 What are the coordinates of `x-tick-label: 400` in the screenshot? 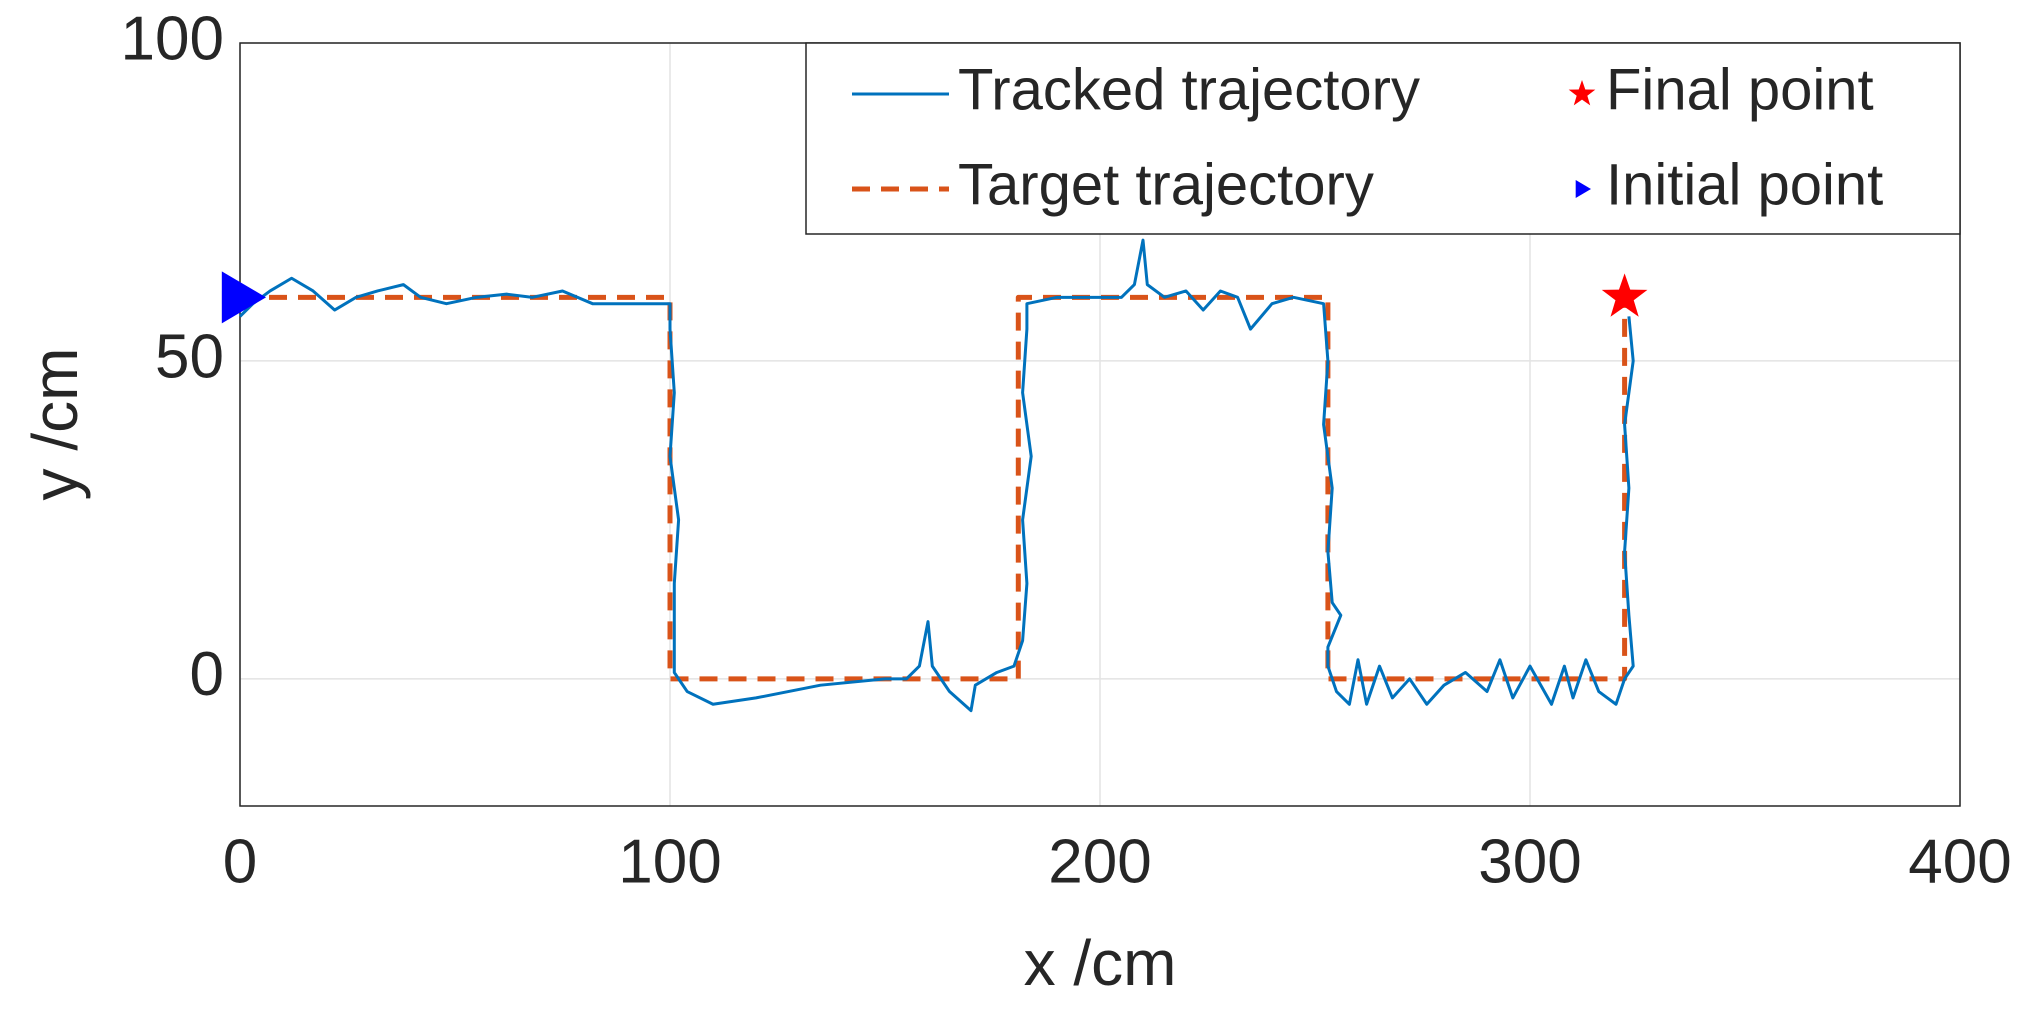 It's located at (1959, 861).